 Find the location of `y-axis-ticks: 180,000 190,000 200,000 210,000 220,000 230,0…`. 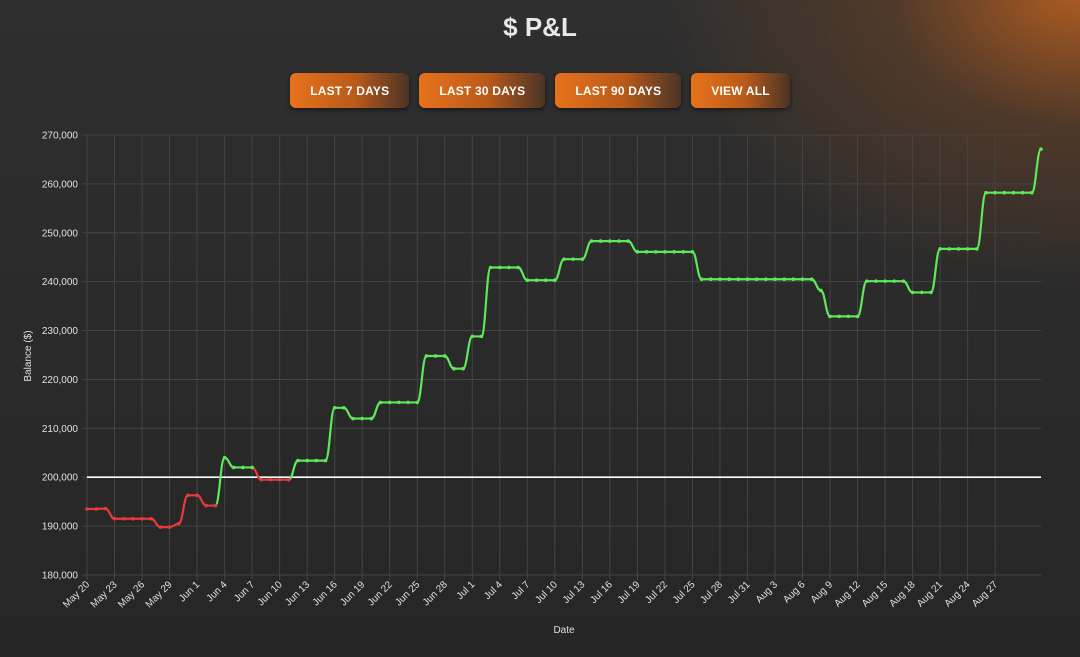

y-axis-ticks: 180,000 190,000 200,000 210,000 220,000 230,0… is located at coordinates (60, 356).